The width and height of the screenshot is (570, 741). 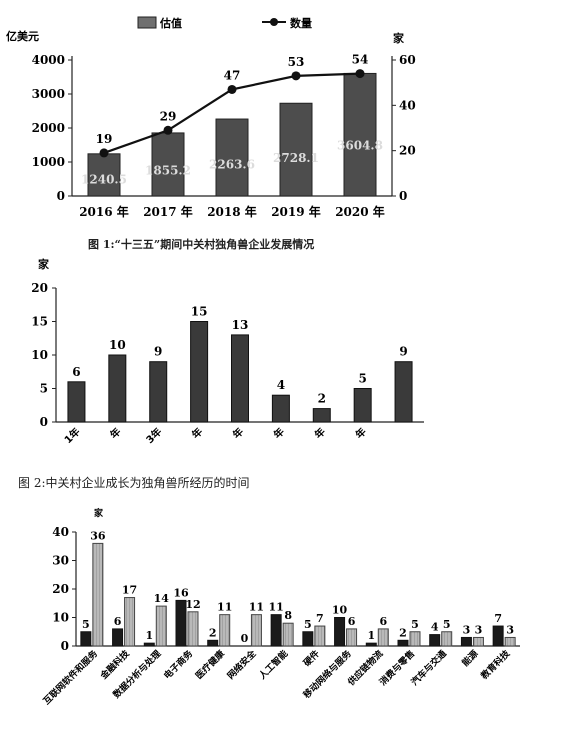 What do you see at coordinates (360, 60) in the screenshot?
I see `count-data-label: 54` at bounding box center [360, 60].